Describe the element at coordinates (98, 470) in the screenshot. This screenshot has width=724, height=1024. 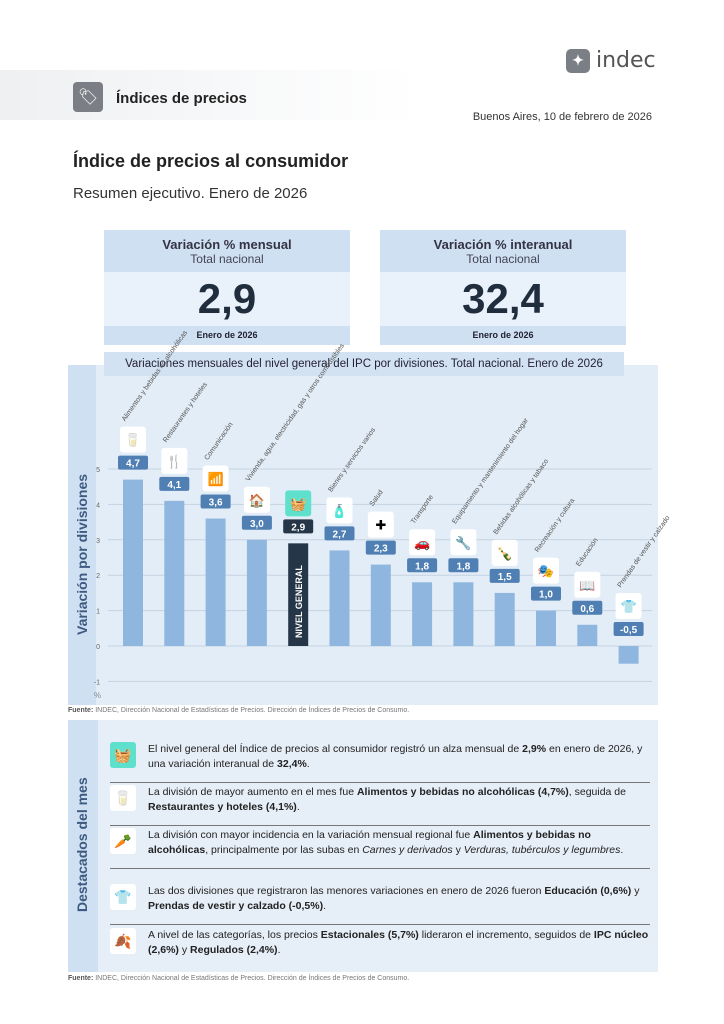
I see `y-tick-label: 5` at that location.